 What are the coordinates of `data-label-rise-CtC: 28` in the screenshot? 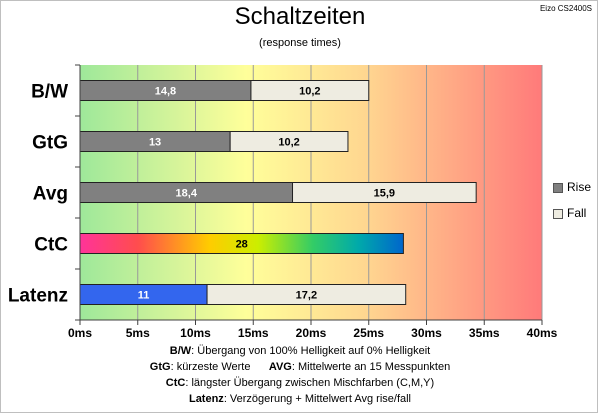 It's located at (242, 245).